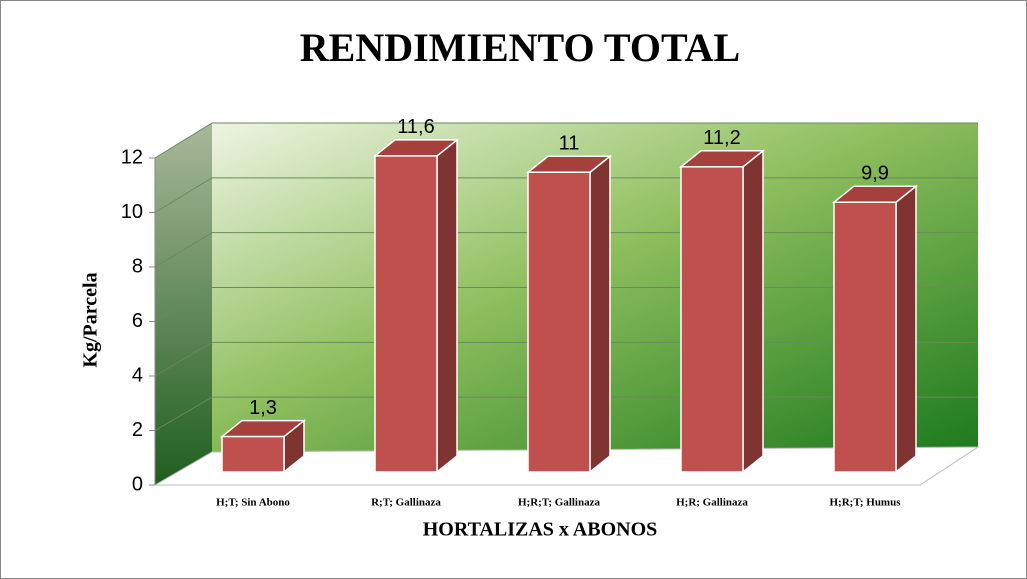 The image size is (1027, 579). Describe the element at coordinates (132, 157) in the screenshot. I see `y-tick-label: 12` at that location.